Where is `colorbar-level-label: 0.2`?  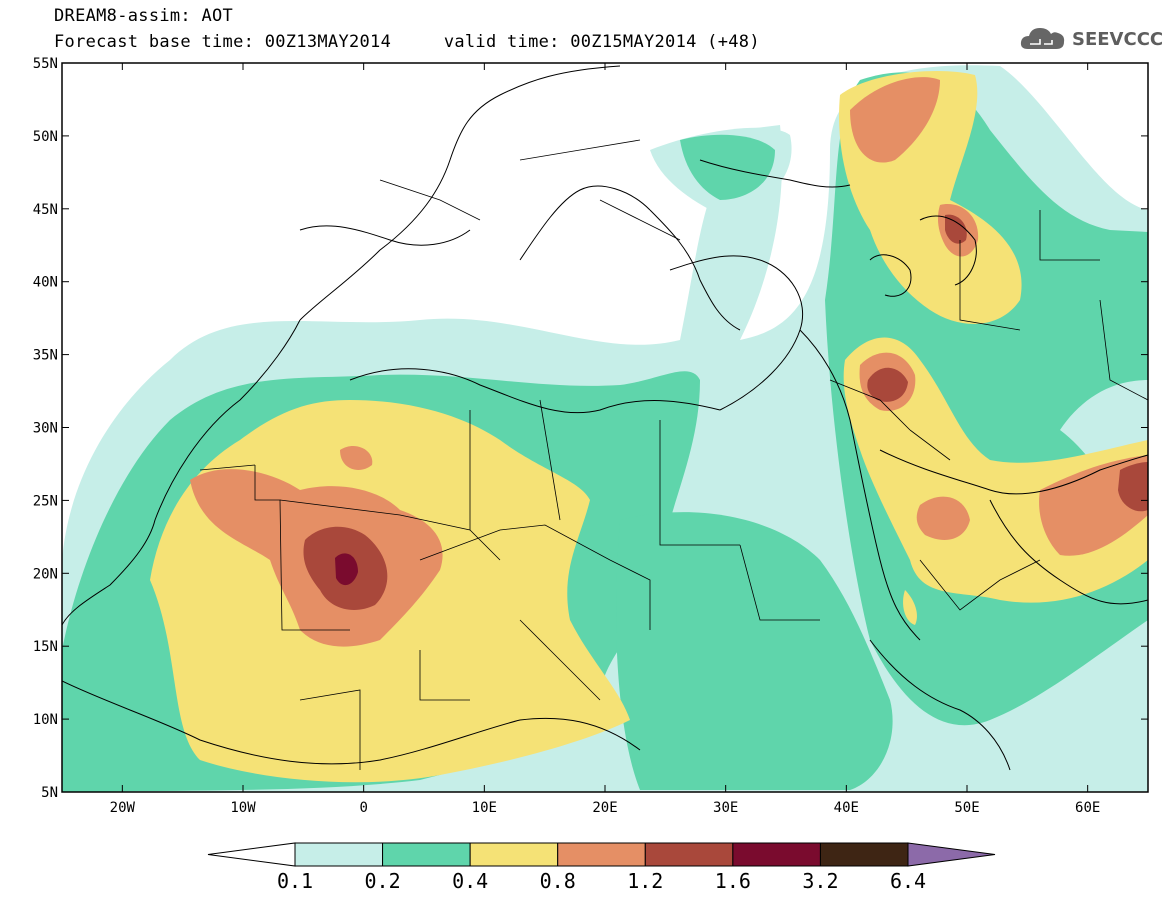 colorbar-level-label: 0.2 is located at coordinates (382, 881).